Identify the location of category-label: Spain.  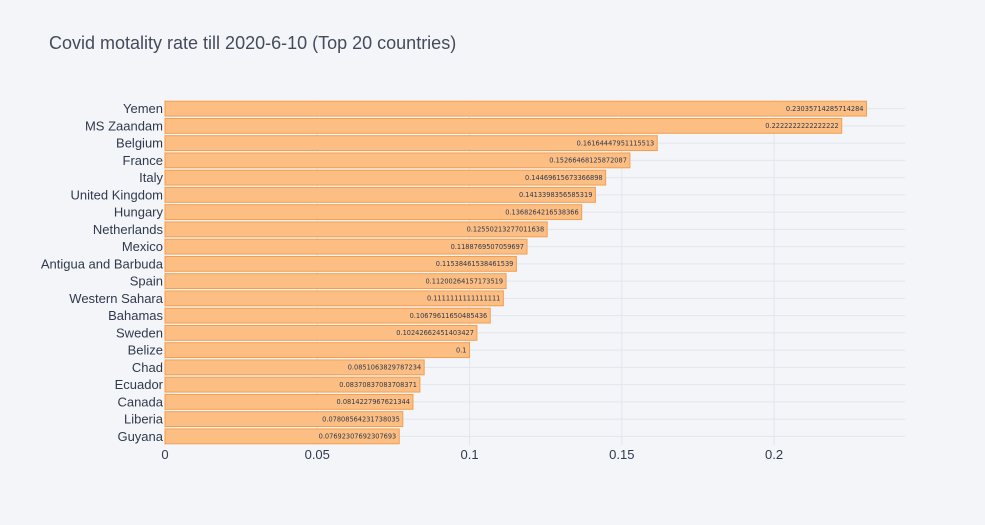
(146, 281).